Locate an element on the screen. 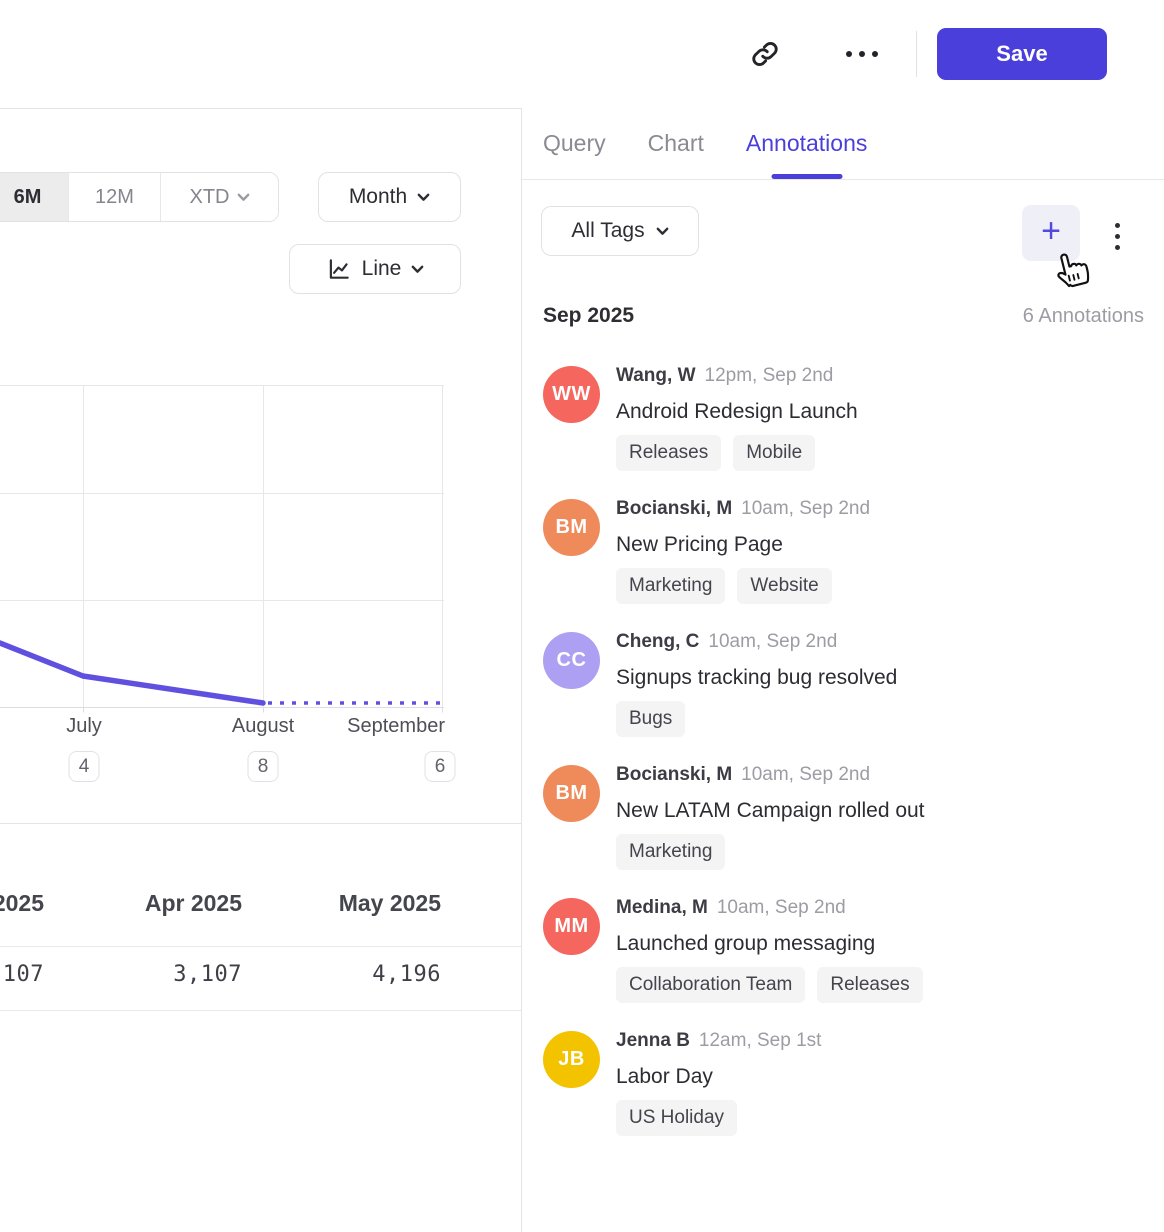 The height and width of the screenshot is (1232, 1164). annotations-menu-button is located at coordinates (1117, 236).